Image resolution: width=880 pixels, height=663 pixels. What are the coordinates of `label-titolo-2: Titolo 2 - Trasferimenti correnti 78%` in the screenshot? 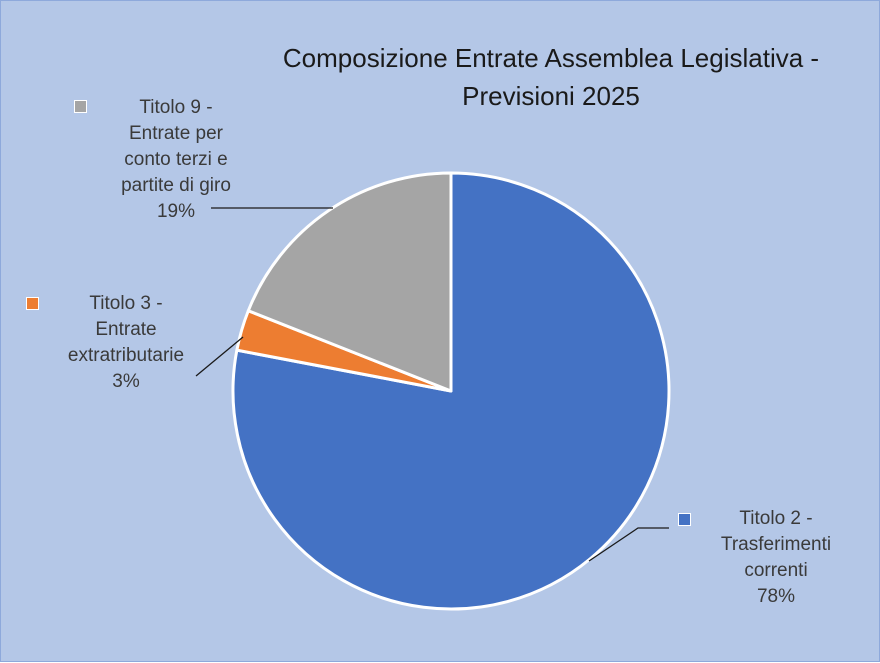 It's located at (776, 558).